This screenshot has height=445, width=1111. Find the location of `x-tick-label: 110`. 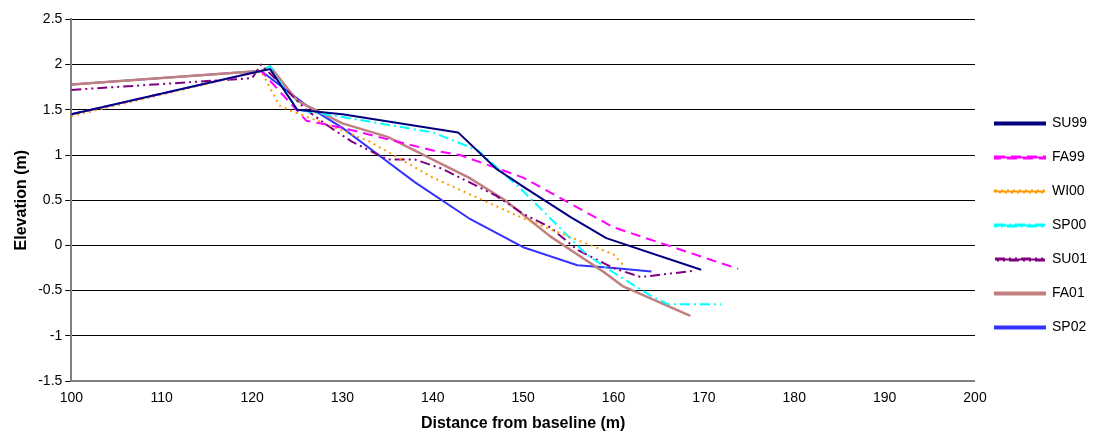

x-tick-label: 110 is located at coordinates (162, 397).